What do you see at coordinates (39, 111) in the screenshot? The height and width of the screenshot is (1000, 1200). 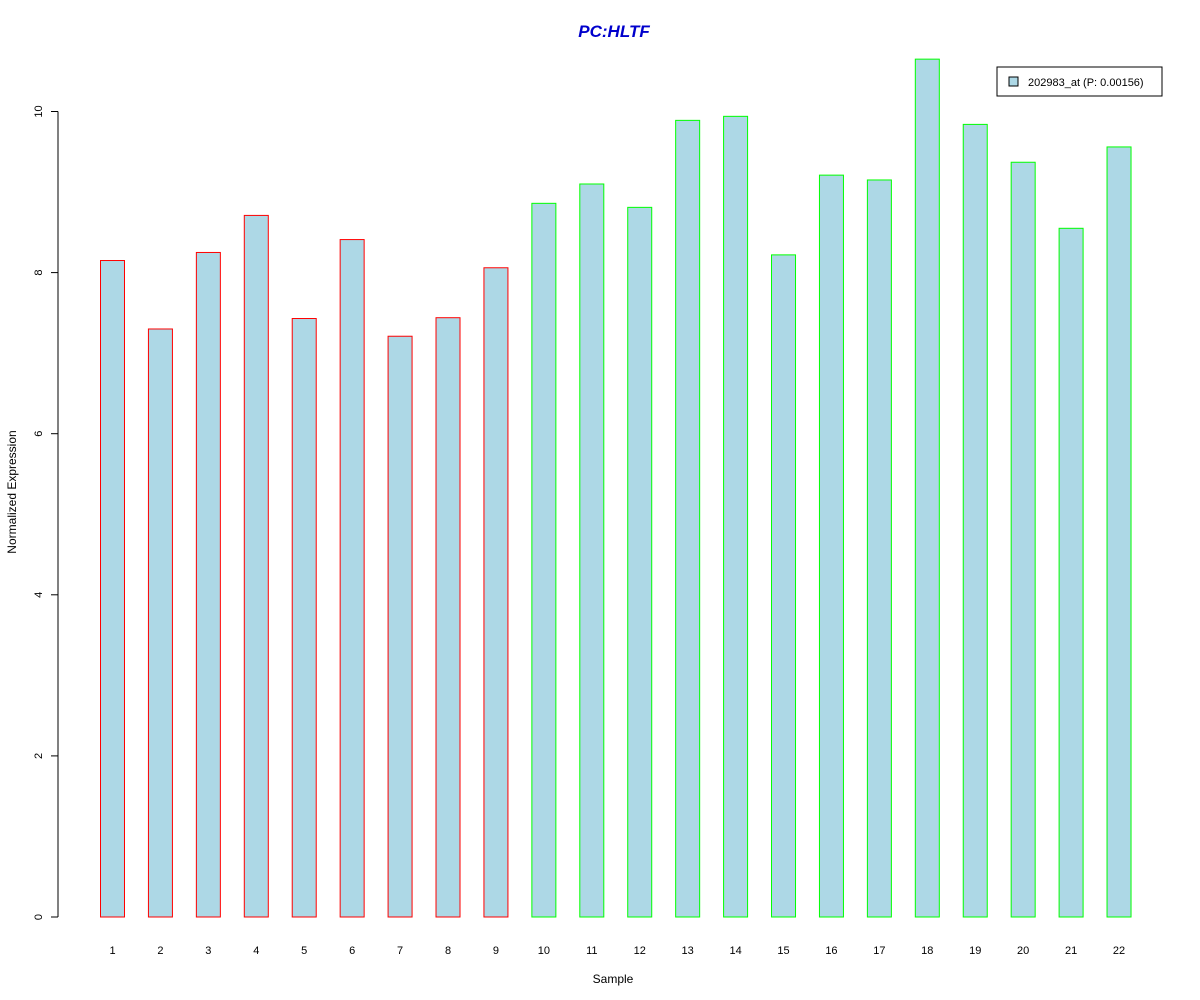 I see `y-tick-label: 10` at bounding box center [39, 111].